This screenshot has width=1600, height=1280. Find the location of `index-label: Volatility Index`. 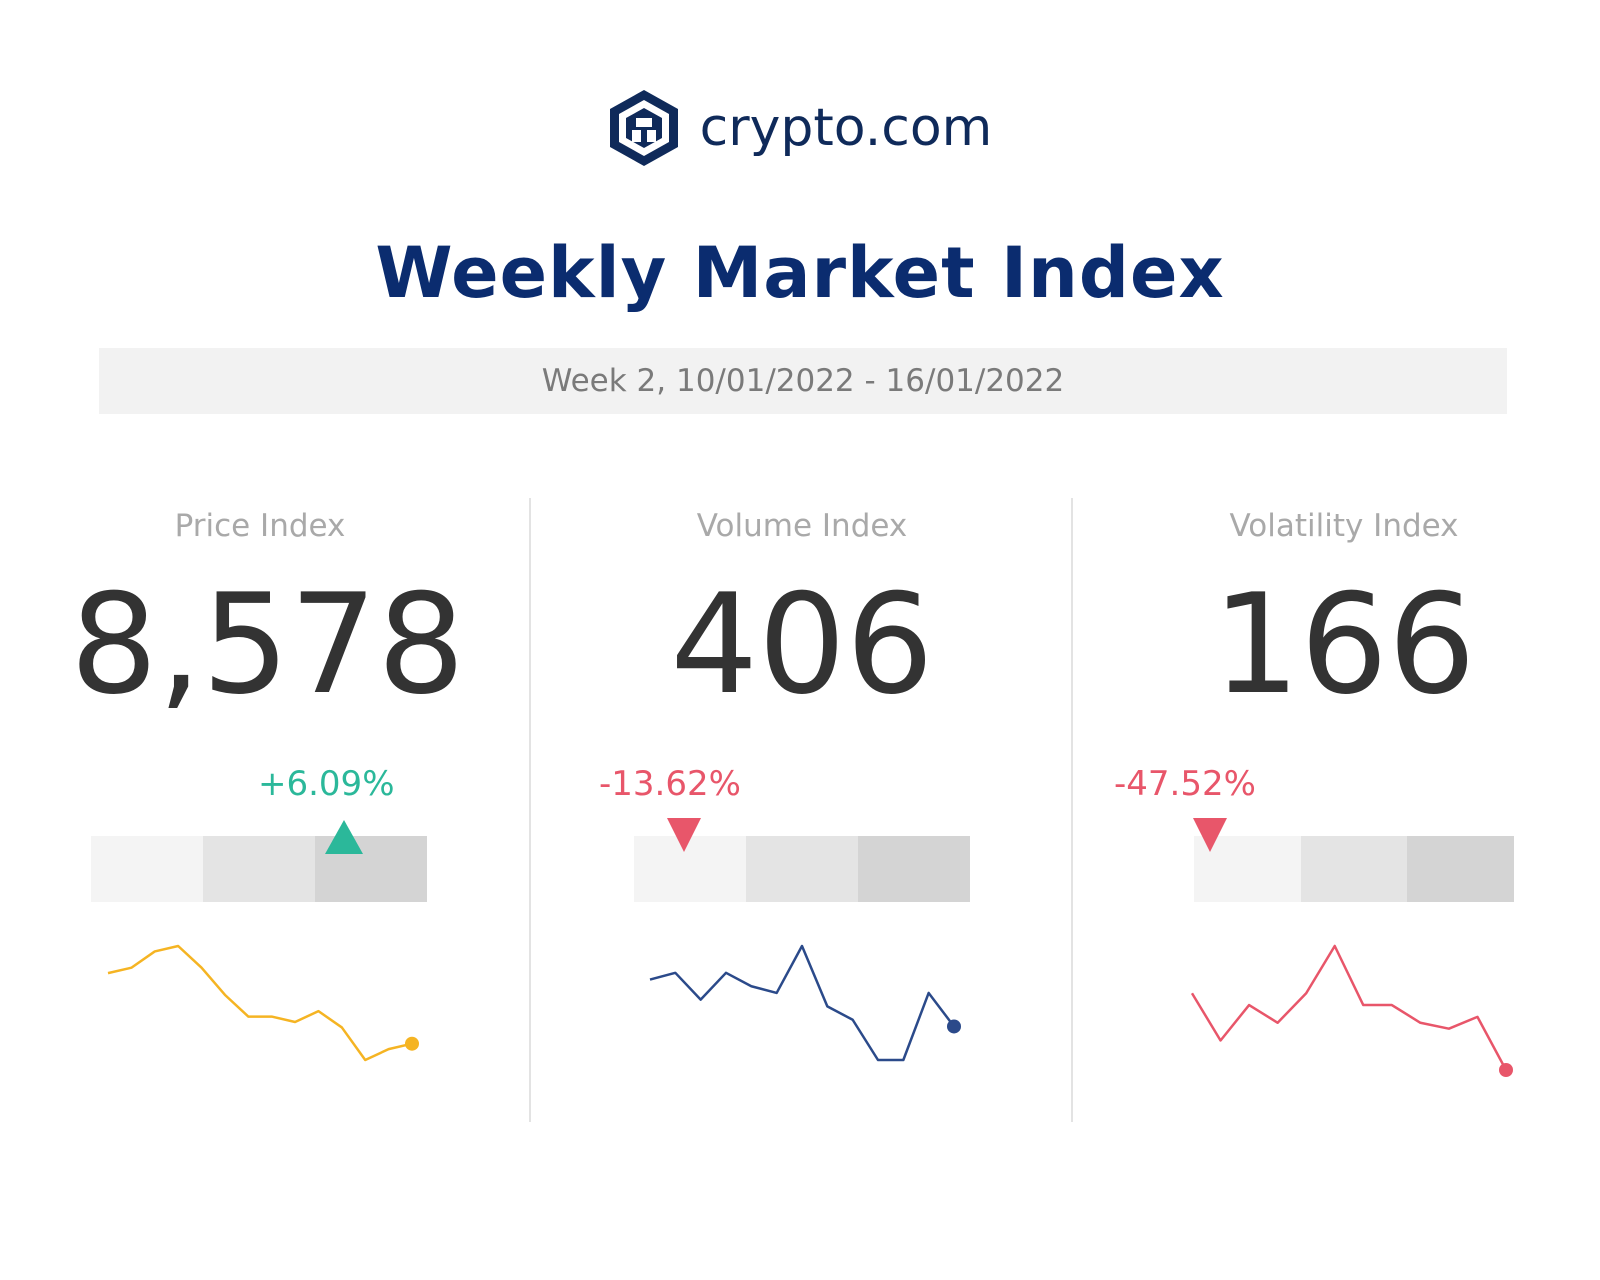

index-label: Volatility Index is located at coordinates (1344, 526).